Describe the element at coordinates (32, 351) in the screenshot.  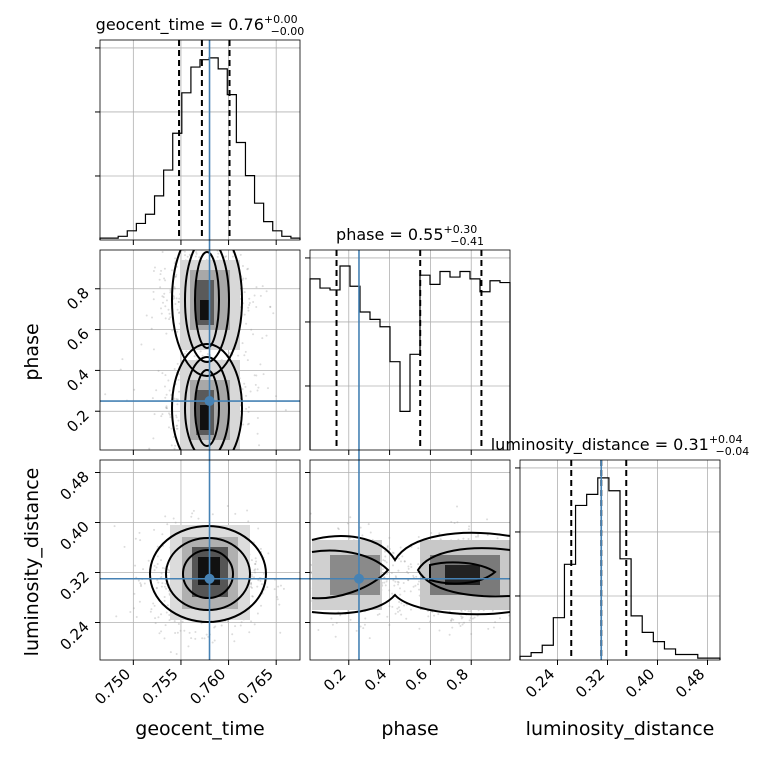
I see `y-axis-label-phase: phase` at that location.